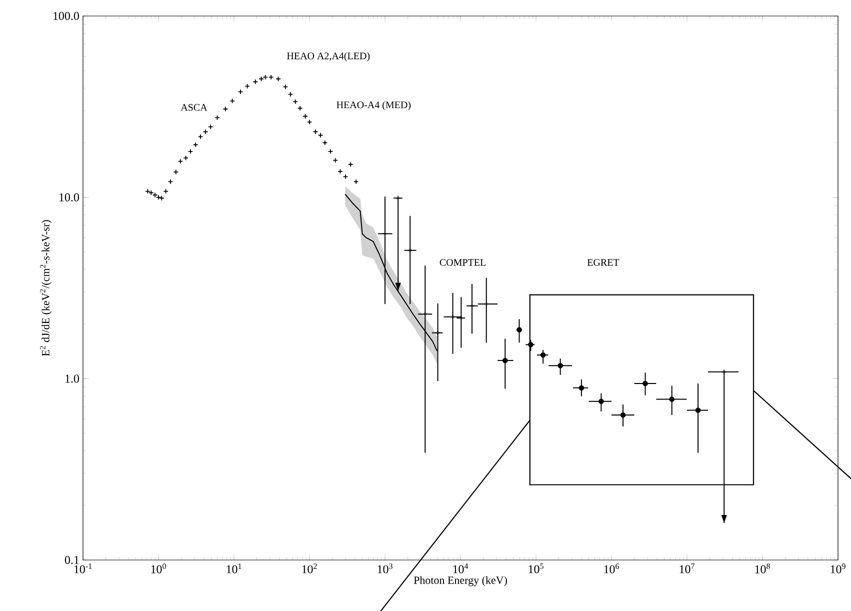 This screenshot has width=851, height=611. I want to click on x-tick-label: 10$^{1}$, so click(234, 569).